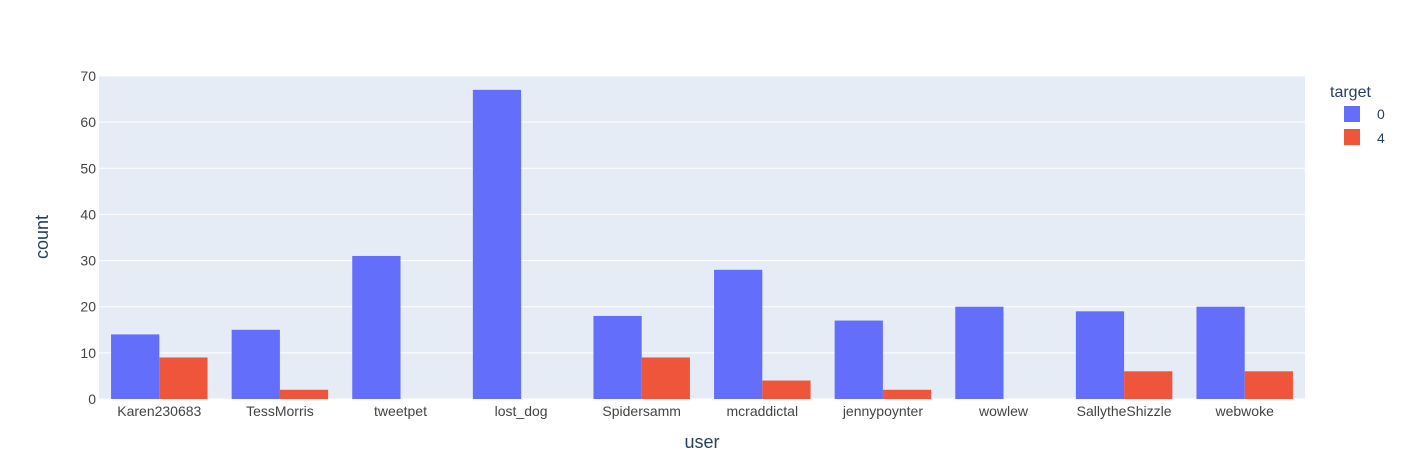  I want to click on x-tick-label-tweetpet: tweetpet, so click(400, 411).